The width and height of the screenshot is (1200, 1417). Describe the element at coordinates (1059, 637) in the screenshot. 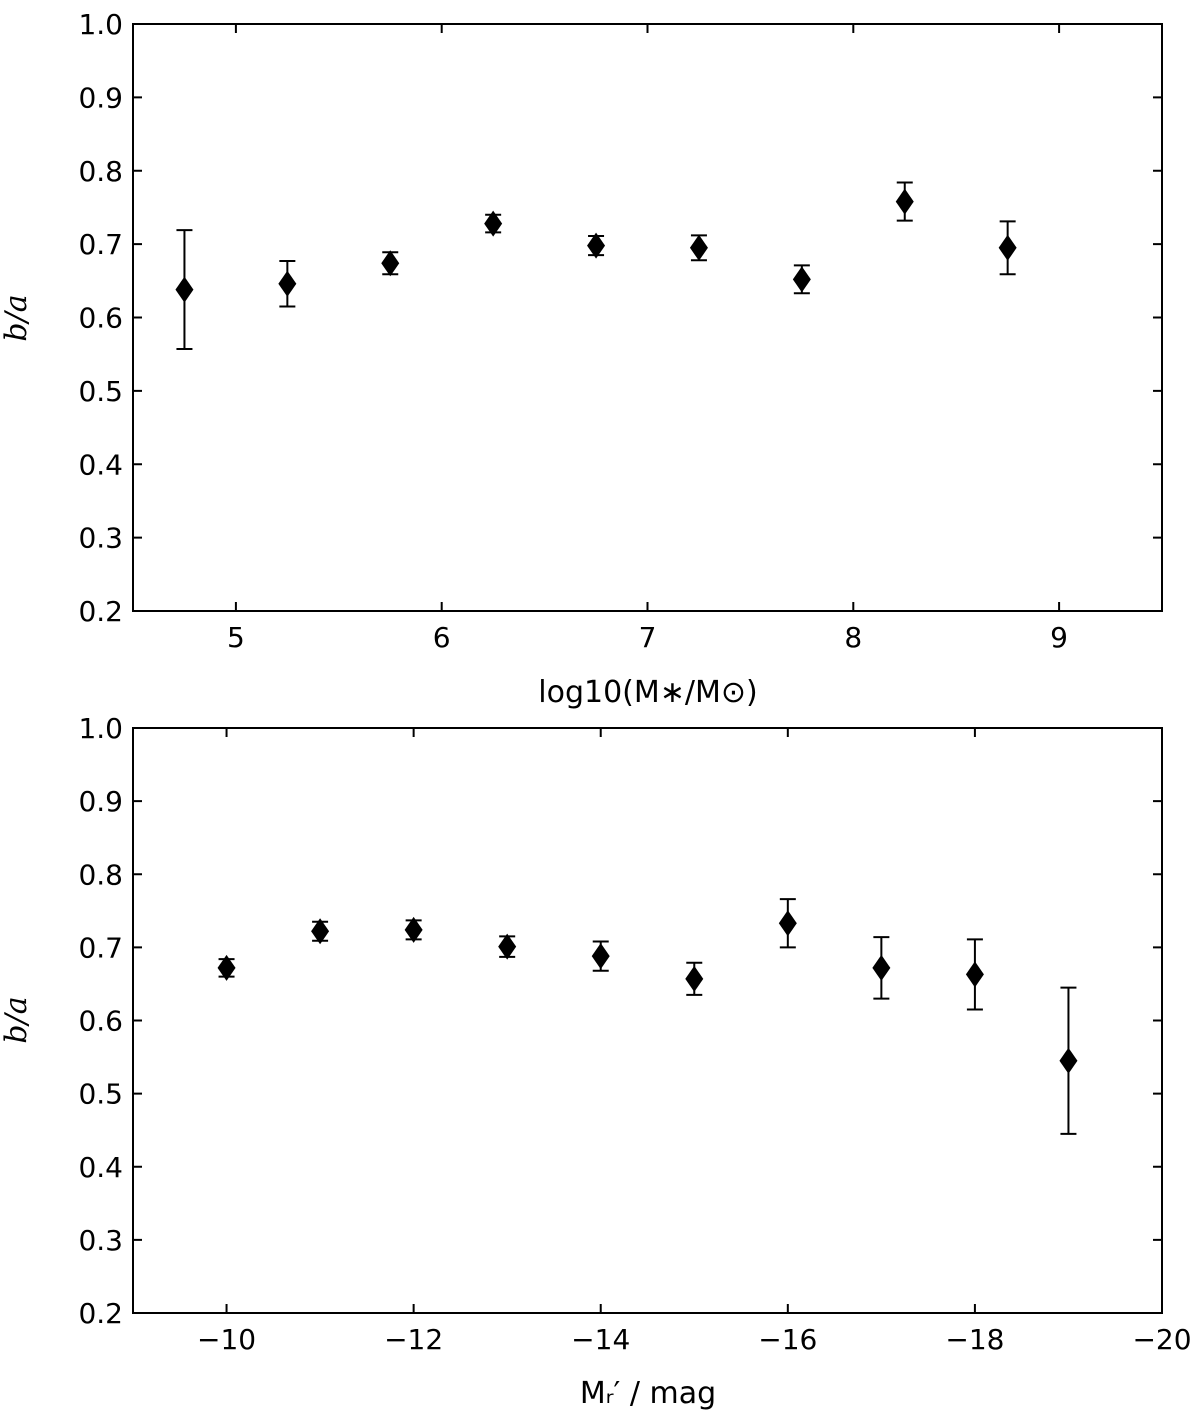

I see `x-tick-label: 9` at that location.